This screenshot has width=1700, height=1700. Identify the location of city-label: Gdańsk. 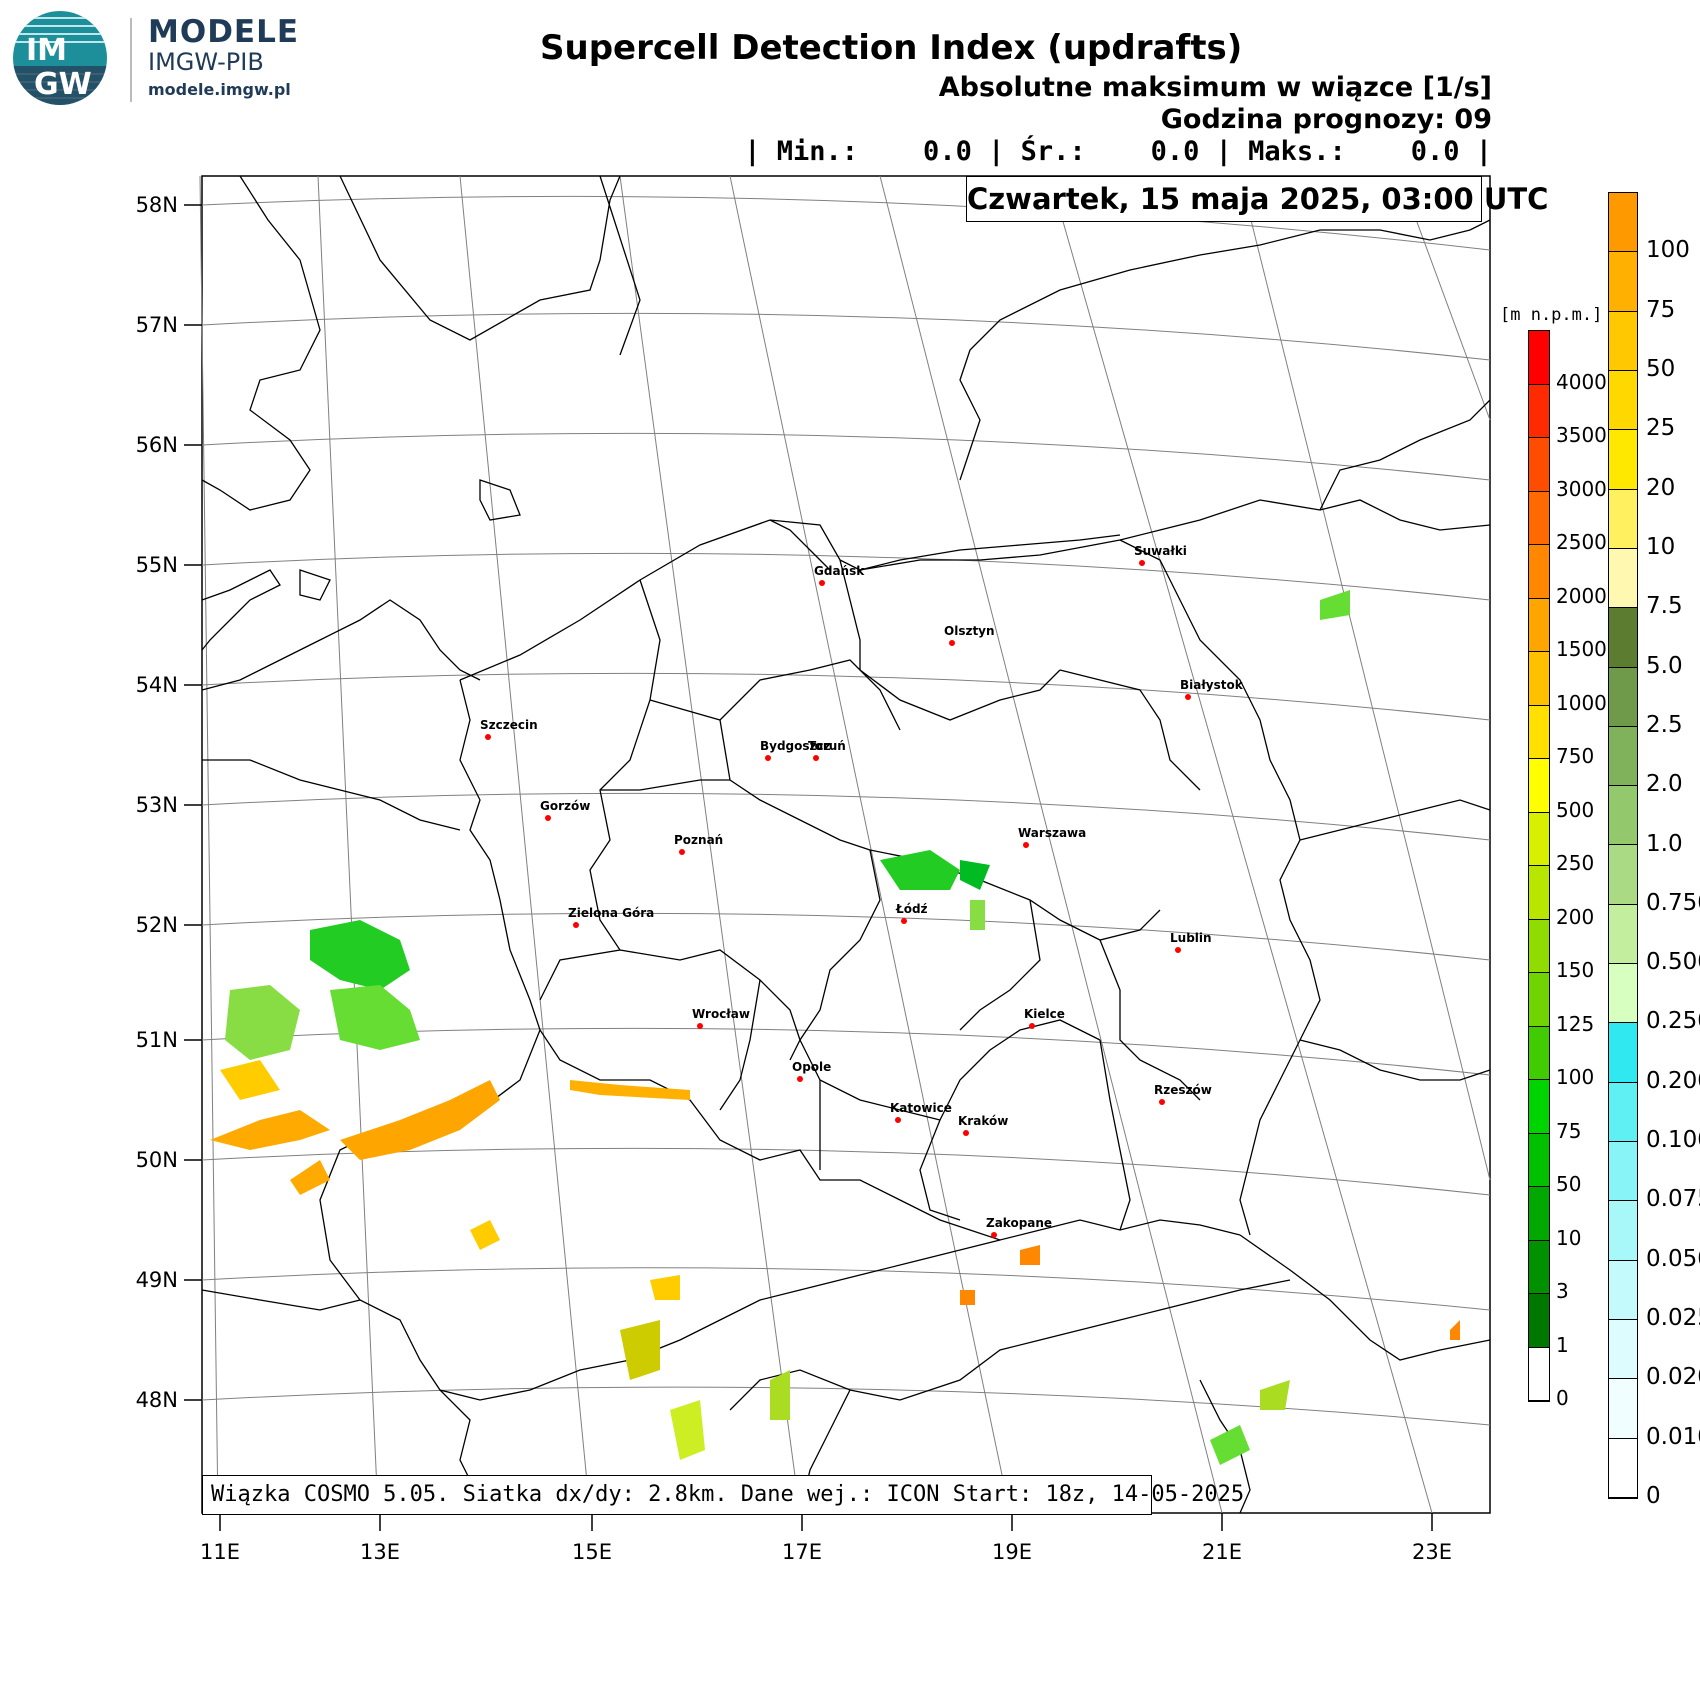
(839, 571).